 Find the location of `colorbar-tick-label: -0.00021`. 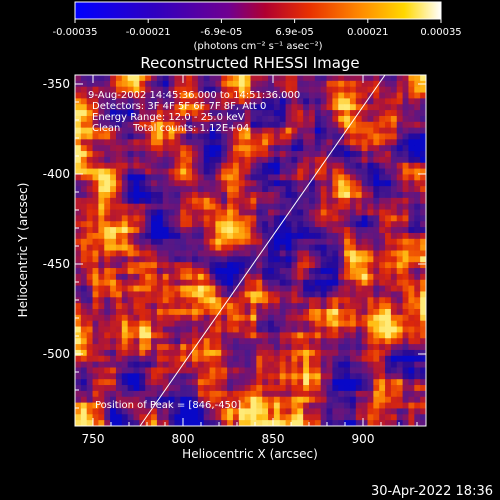

colorbar-tick-label: -0.00021 is located at coordinates (148, 32).